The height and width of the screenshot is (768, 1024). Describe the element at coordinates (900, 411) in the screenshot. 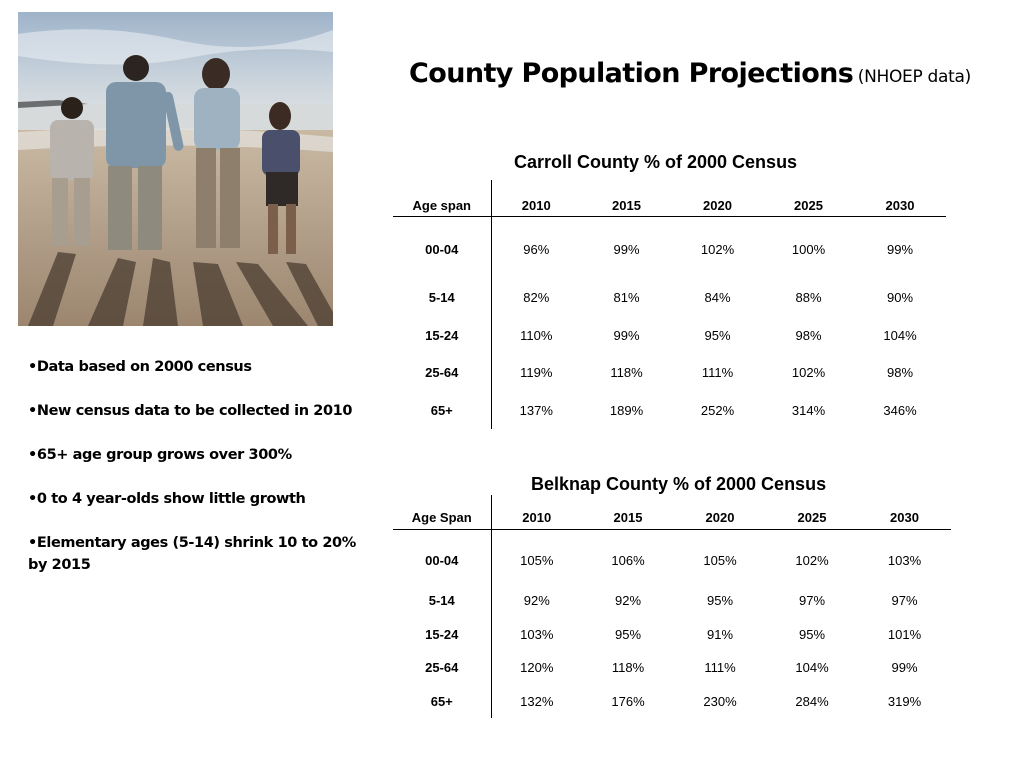

I see `value-cell: 346%` at that location.